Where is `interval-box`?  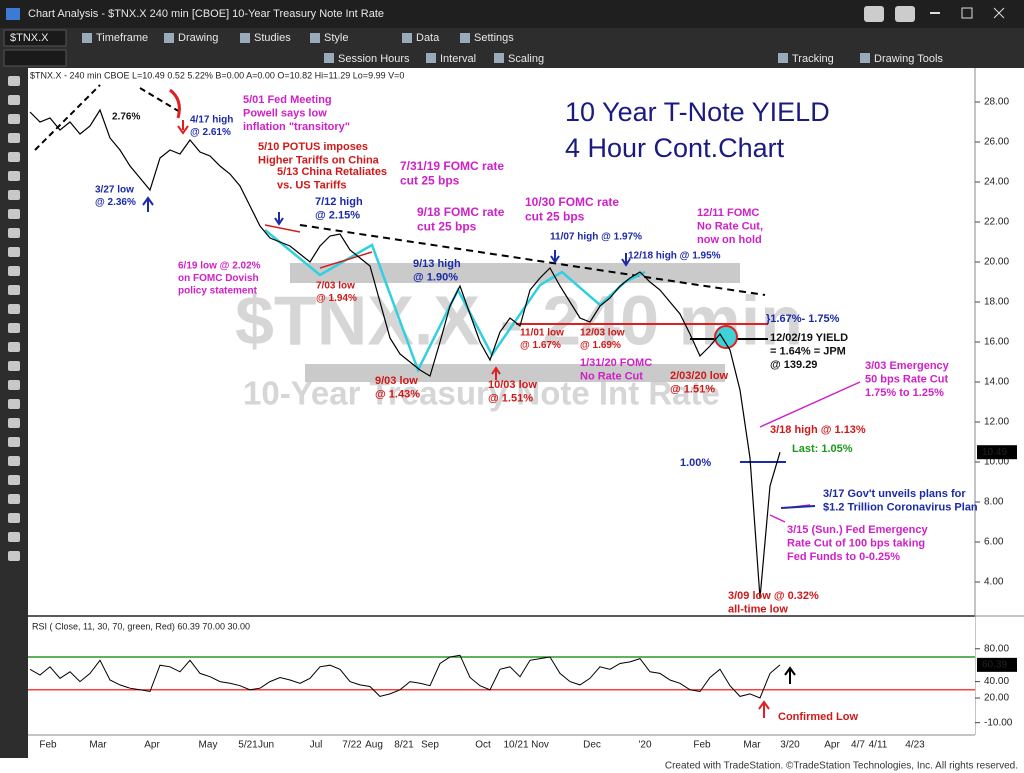
interval-box is located at coordinates (35, 58).